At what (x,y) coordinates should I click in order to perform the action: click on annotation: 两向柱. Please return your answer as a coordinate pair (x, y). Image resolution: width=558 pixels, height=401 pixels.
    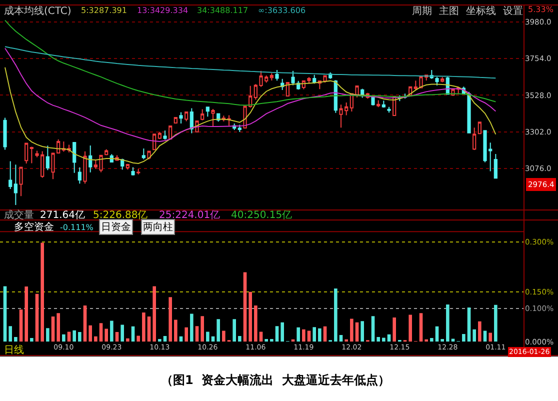
    Looking at the image, I should click on (158, 227).